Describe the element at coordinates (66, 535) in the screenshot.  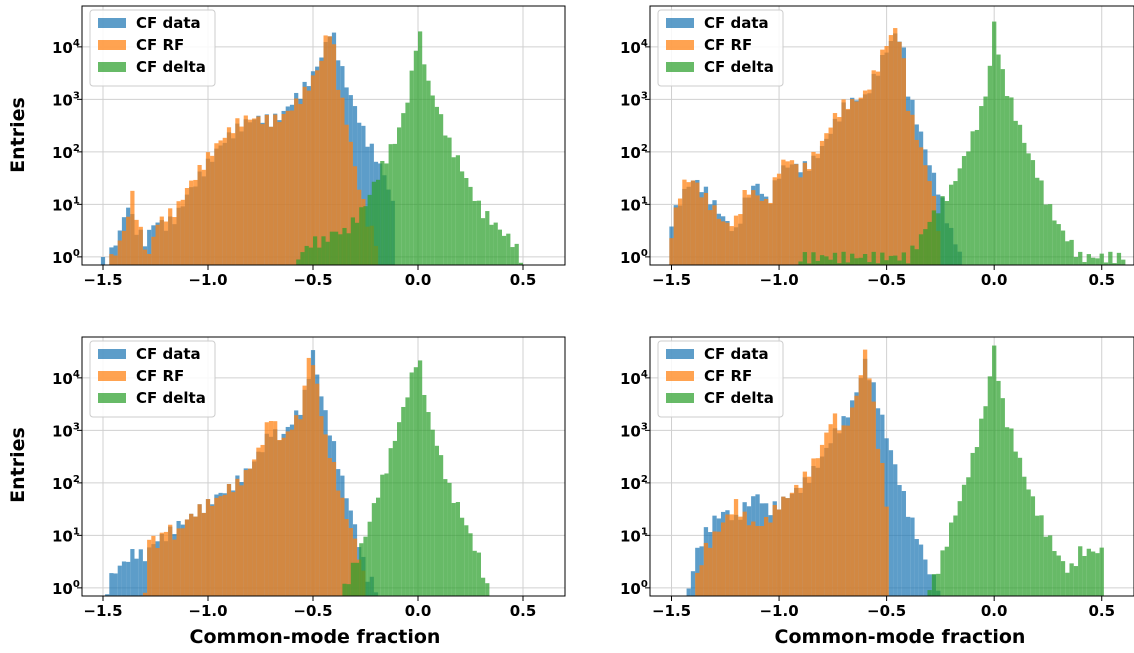
I see `y-tick-label: 101` at that location.